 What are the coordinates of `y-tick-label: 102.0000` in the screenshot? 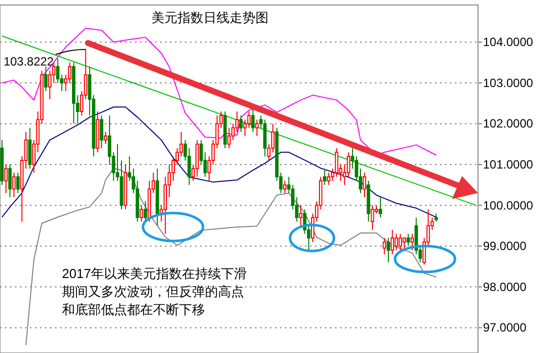 It's located at (508, 123).